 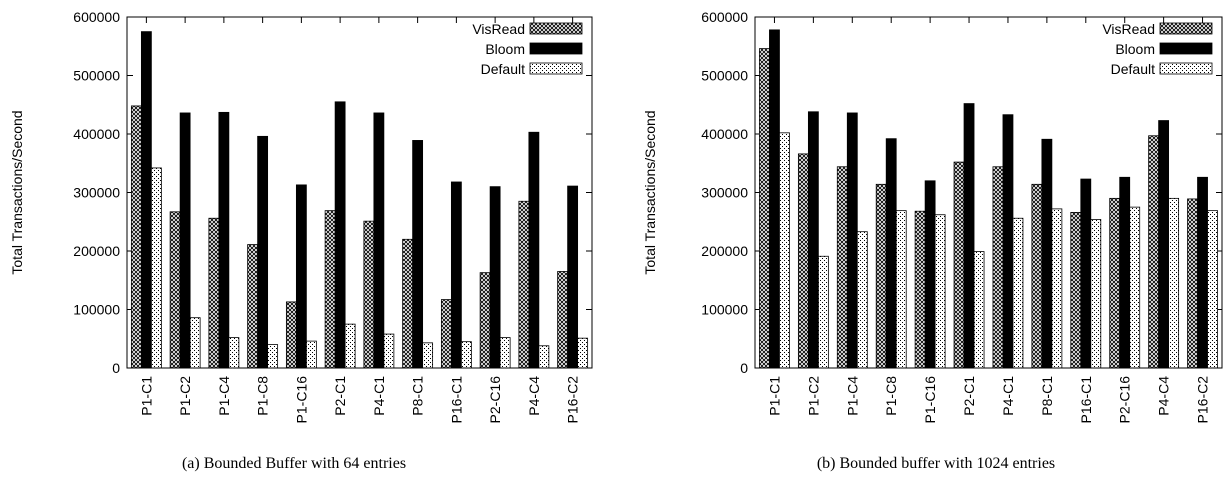 I want to click on bar-visread-p4-c1, so click(x=369, y=294).